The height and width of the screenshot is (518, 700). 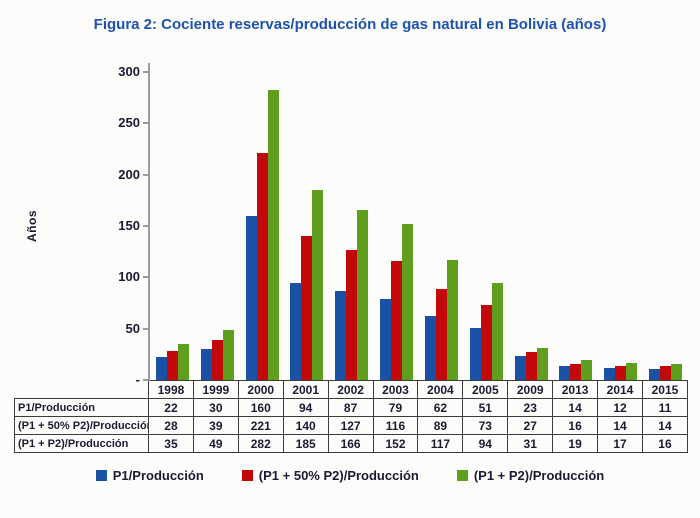 What do you see at coordinates (137, 379) in the screenshot?
I see `y-tick-label: -` at bounding box center [137, 379].